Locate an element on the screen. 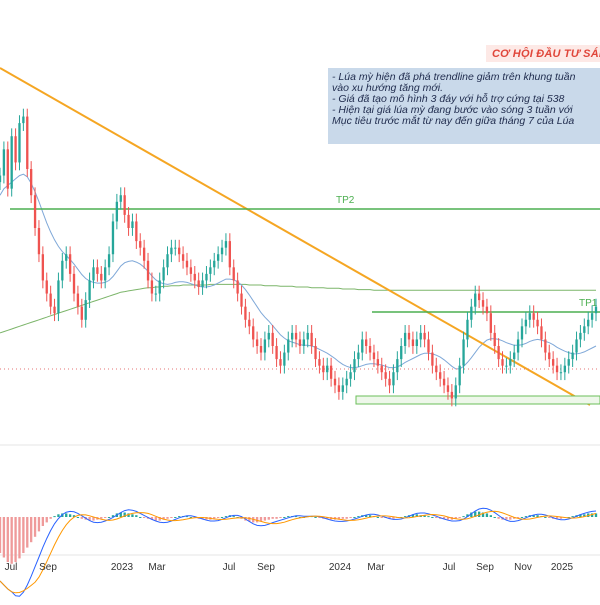  time-tick-label: Mar is located at coordinates (376, 567).